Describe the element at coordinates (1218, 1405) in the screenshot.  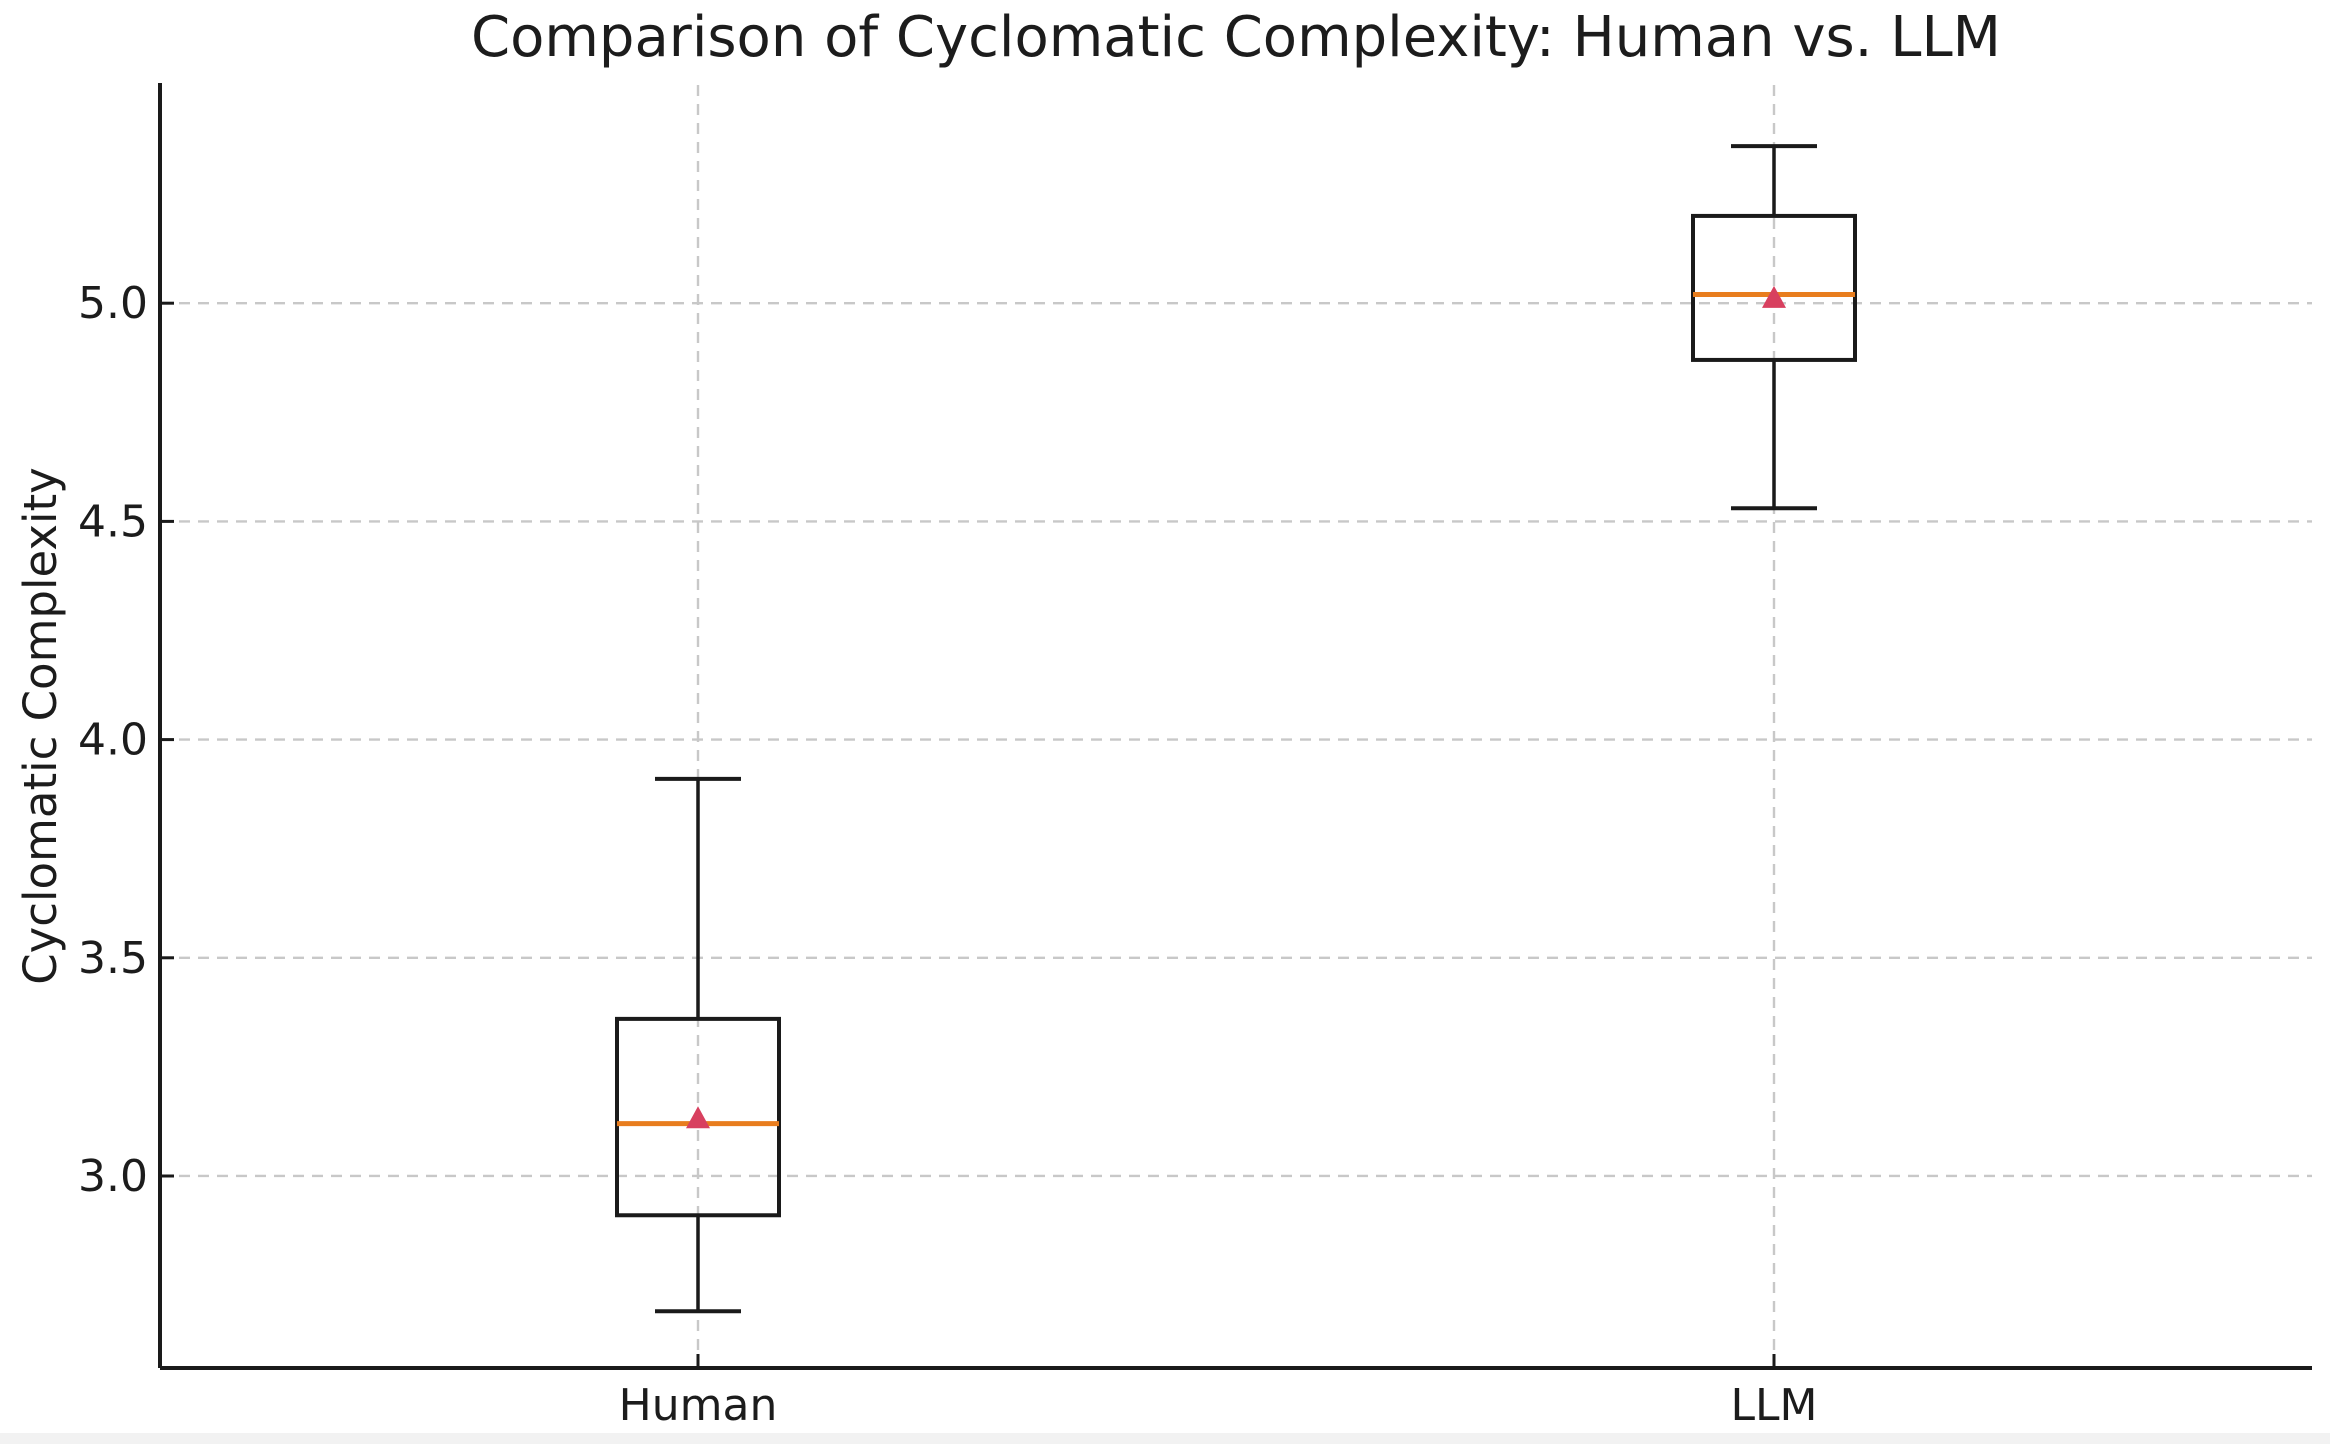
I see `x-tick-labels: Human LLM` at that location.